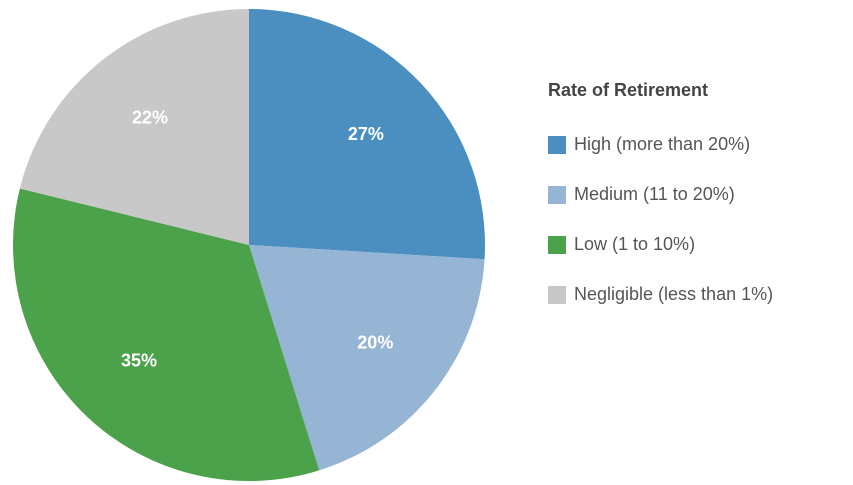 Image resolution: width=853 pixels, height=485 pixels. I want to click on legend-item: Negligible (less than 1%), so click(673, 294).